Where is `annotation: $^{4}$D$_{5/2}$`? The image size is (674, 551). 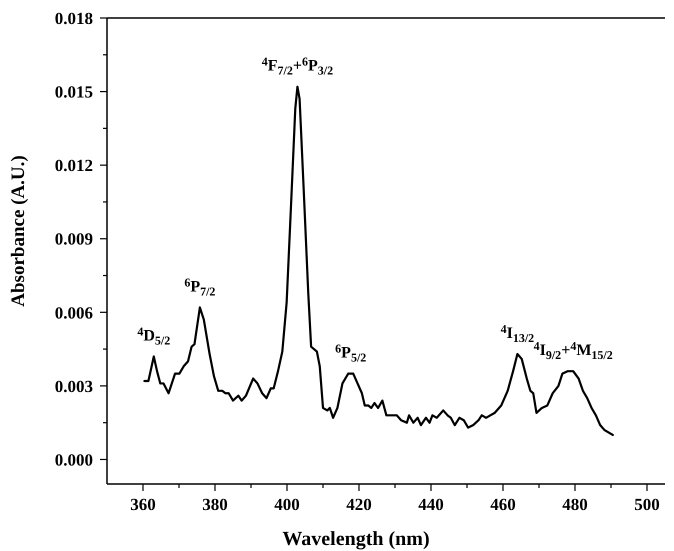 annotation: $^{4}$D$_{5/2}$ is located at coordinates (153, 336).